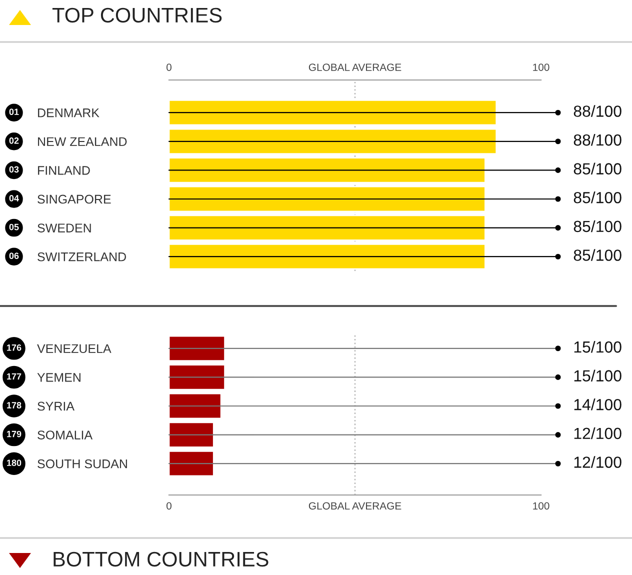 This screenshot has height=575, width=632. I want to click on text: 05, so click(14, 227).